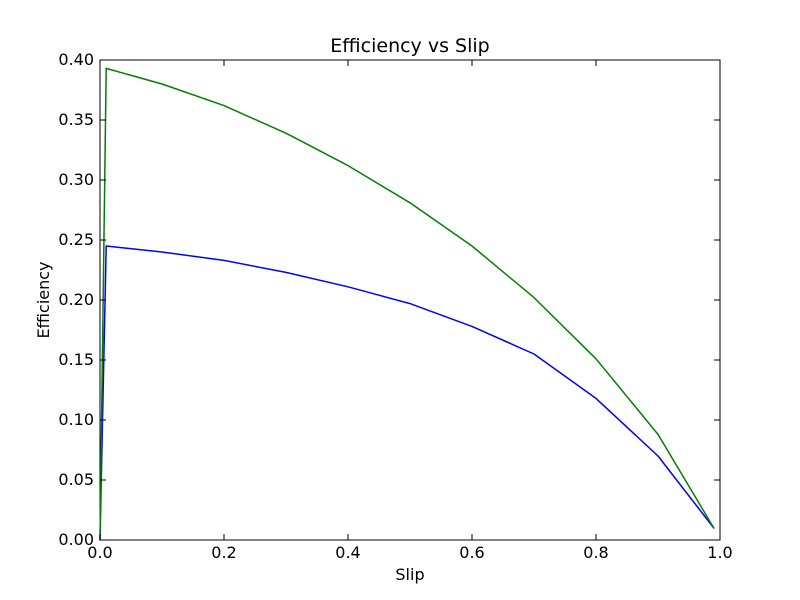 This screenshot has width=800, height=600. What do you see at coordinates (76, 59) in the screenshot?
I see `y-tick-label: 0.40` at bounding box center [76, 59].